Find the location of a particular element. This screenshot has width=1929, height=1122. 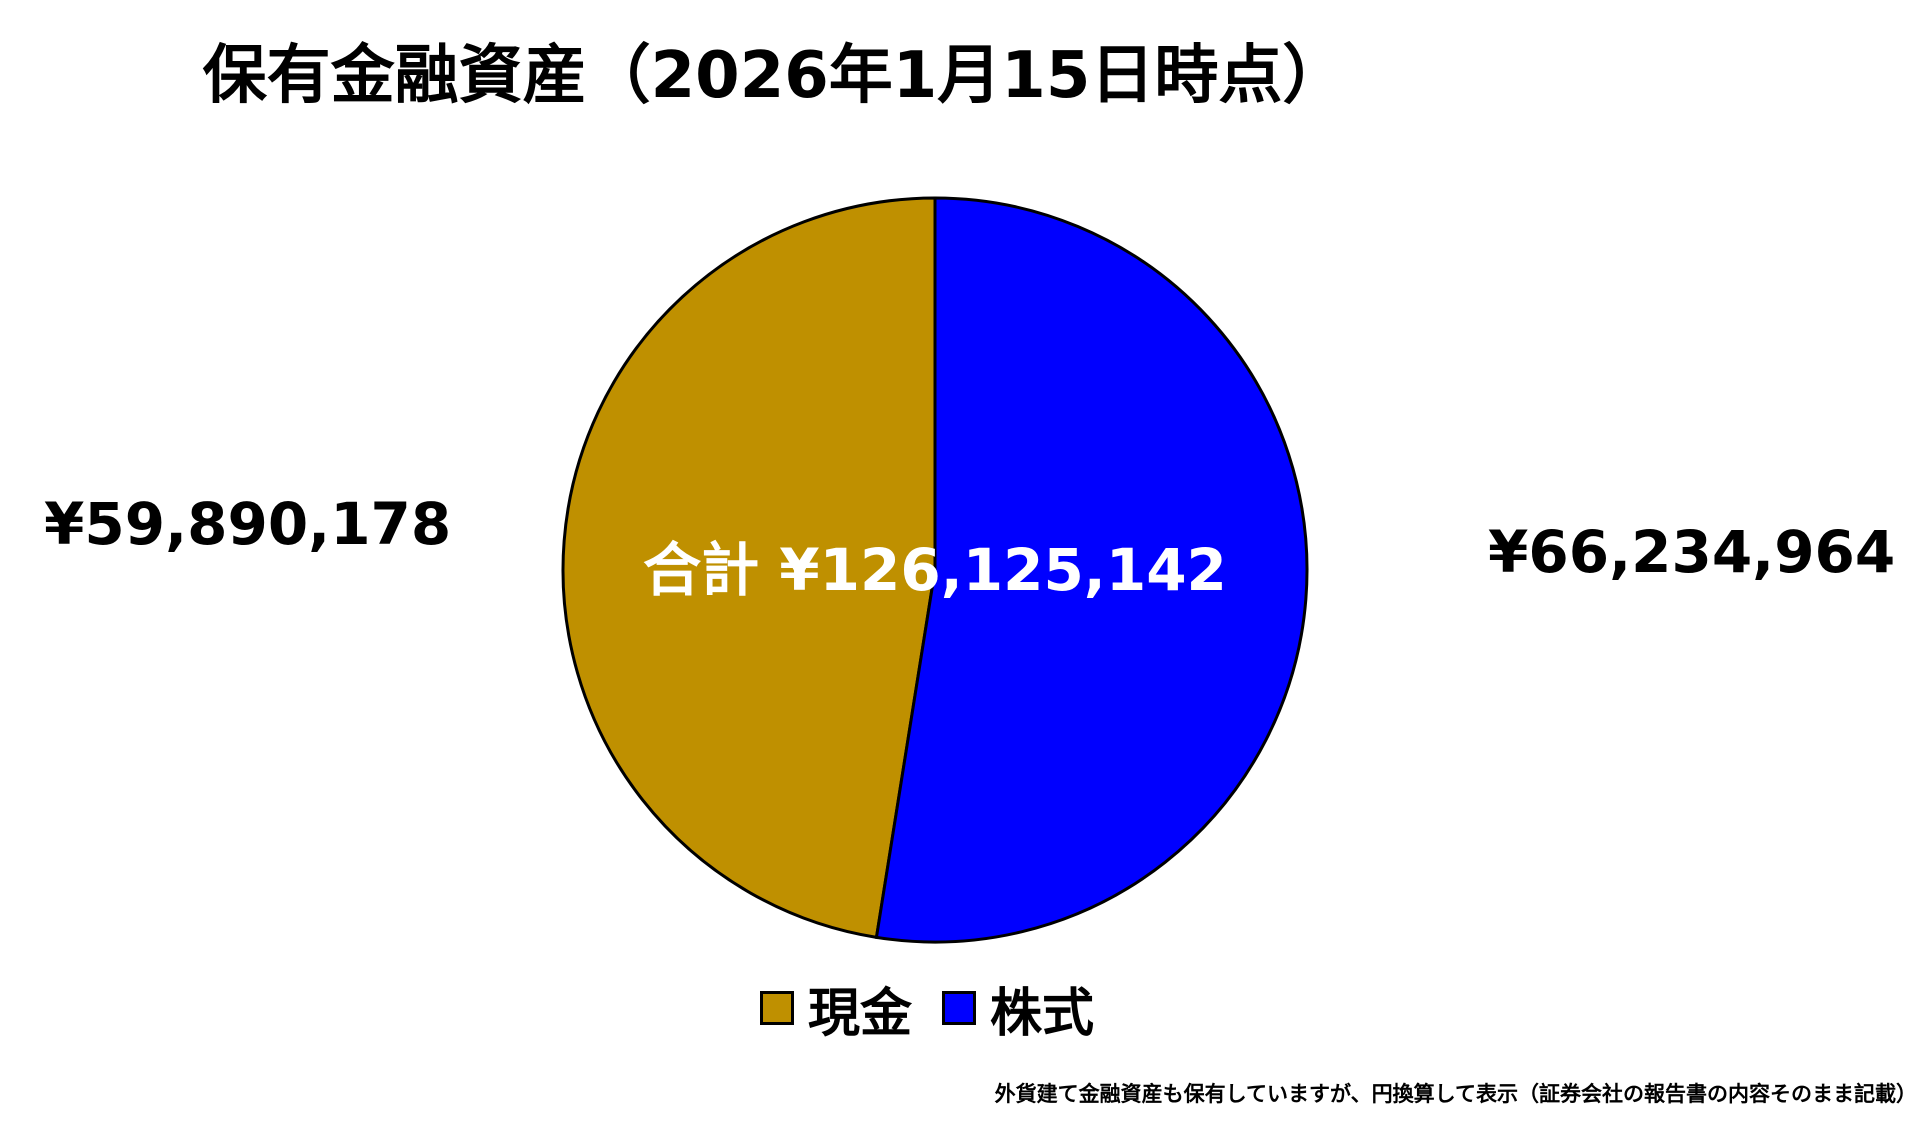

legend-item-cash: 現金 is located at coordinates (836, 1008).